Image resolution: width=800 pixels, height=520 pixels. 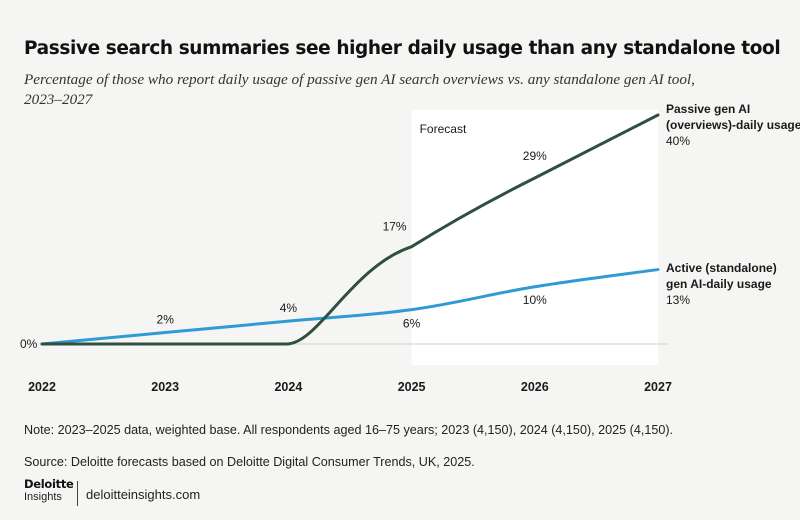 What do you see at coordinates (288, 387) in the screenshot?
I see `x-tick-label-2024: 2024` at bounding box center [288, 387].